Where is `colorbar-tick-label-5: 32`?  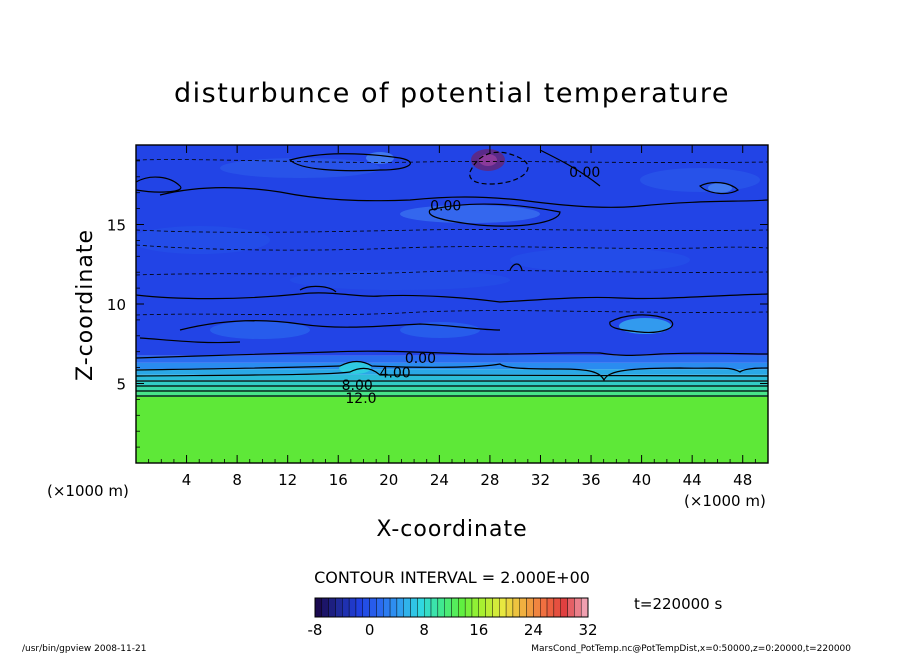 colorbar-tick-label-5: 32 is located at coordinates (587, 630).